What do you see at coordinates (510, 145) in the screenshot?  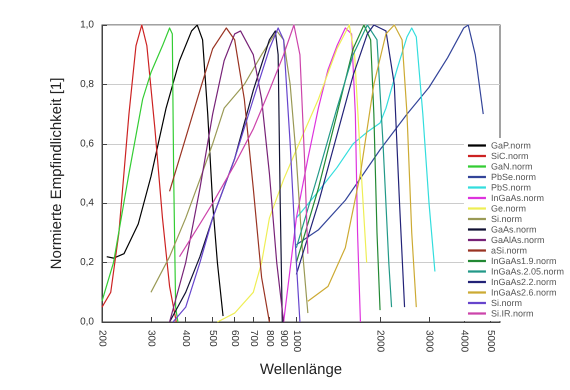 I see `legend-label: GaP.norm` at bounding box center [510, 145].